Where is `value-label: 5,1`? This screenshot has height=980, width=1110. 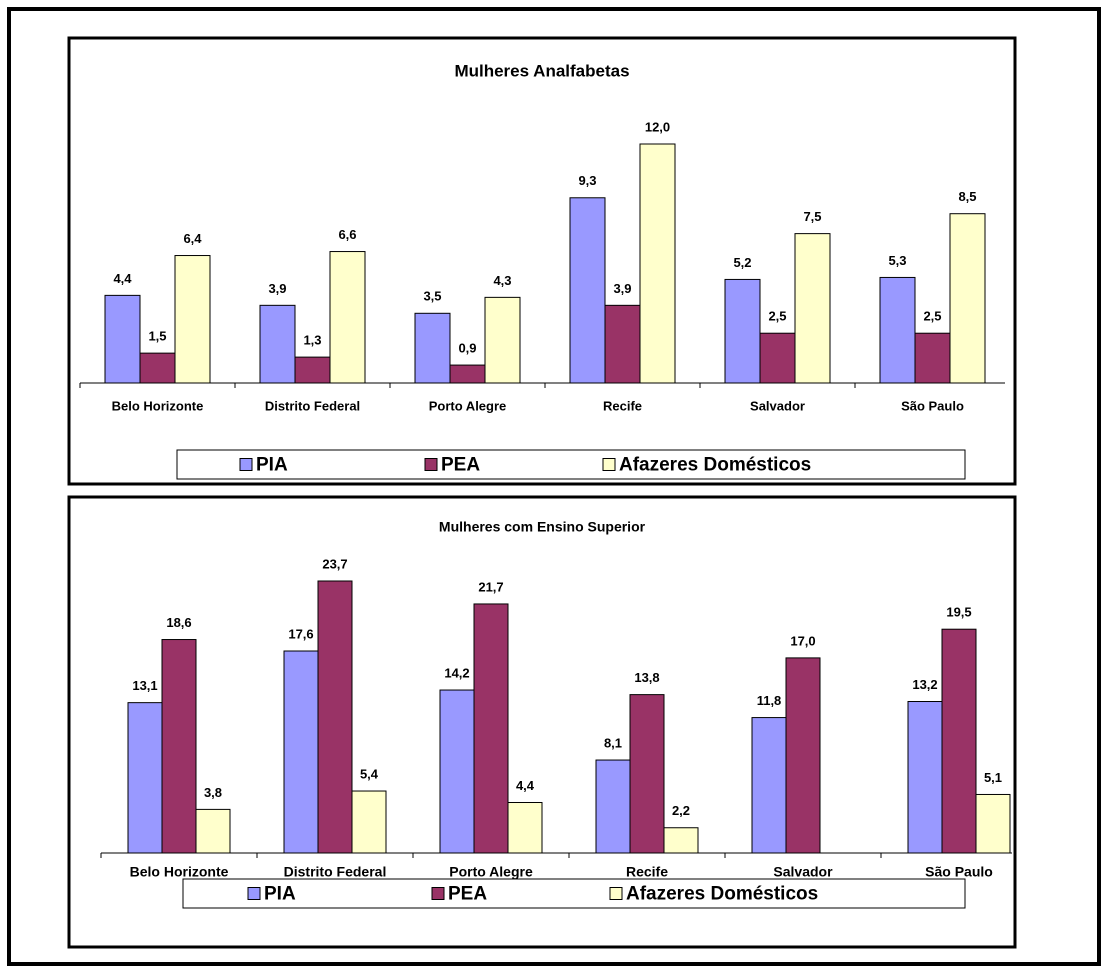
value-label: 5,1 is located at coordinates (993, 777).